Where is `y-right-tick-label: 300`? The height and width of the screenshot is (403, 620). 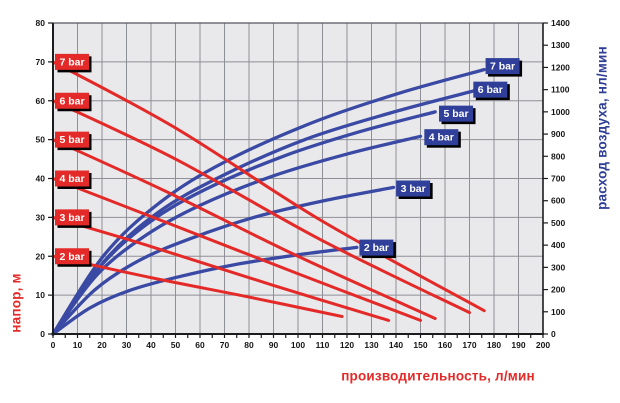 y-right-tick-label: 300 is located at coordinates (558, 267).